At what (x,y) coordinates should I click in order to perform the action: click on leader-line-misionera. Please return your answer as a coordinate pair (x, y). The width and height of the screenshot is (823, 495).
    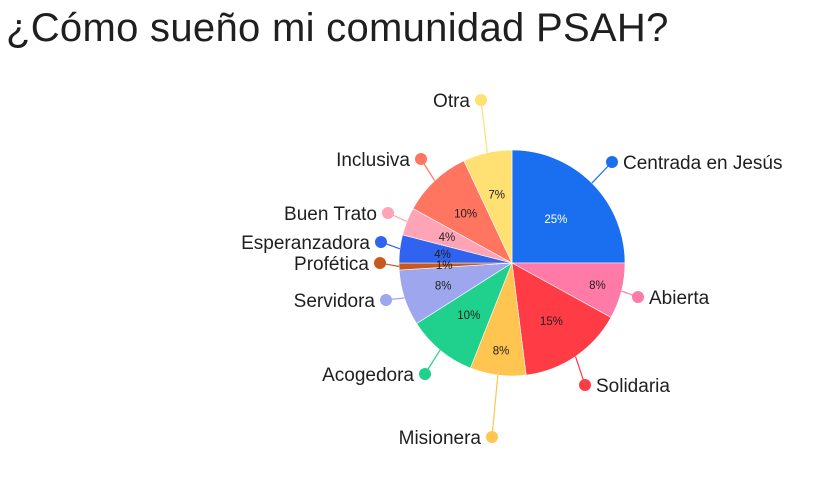
    Looking at the image, I should click on (495, 406).